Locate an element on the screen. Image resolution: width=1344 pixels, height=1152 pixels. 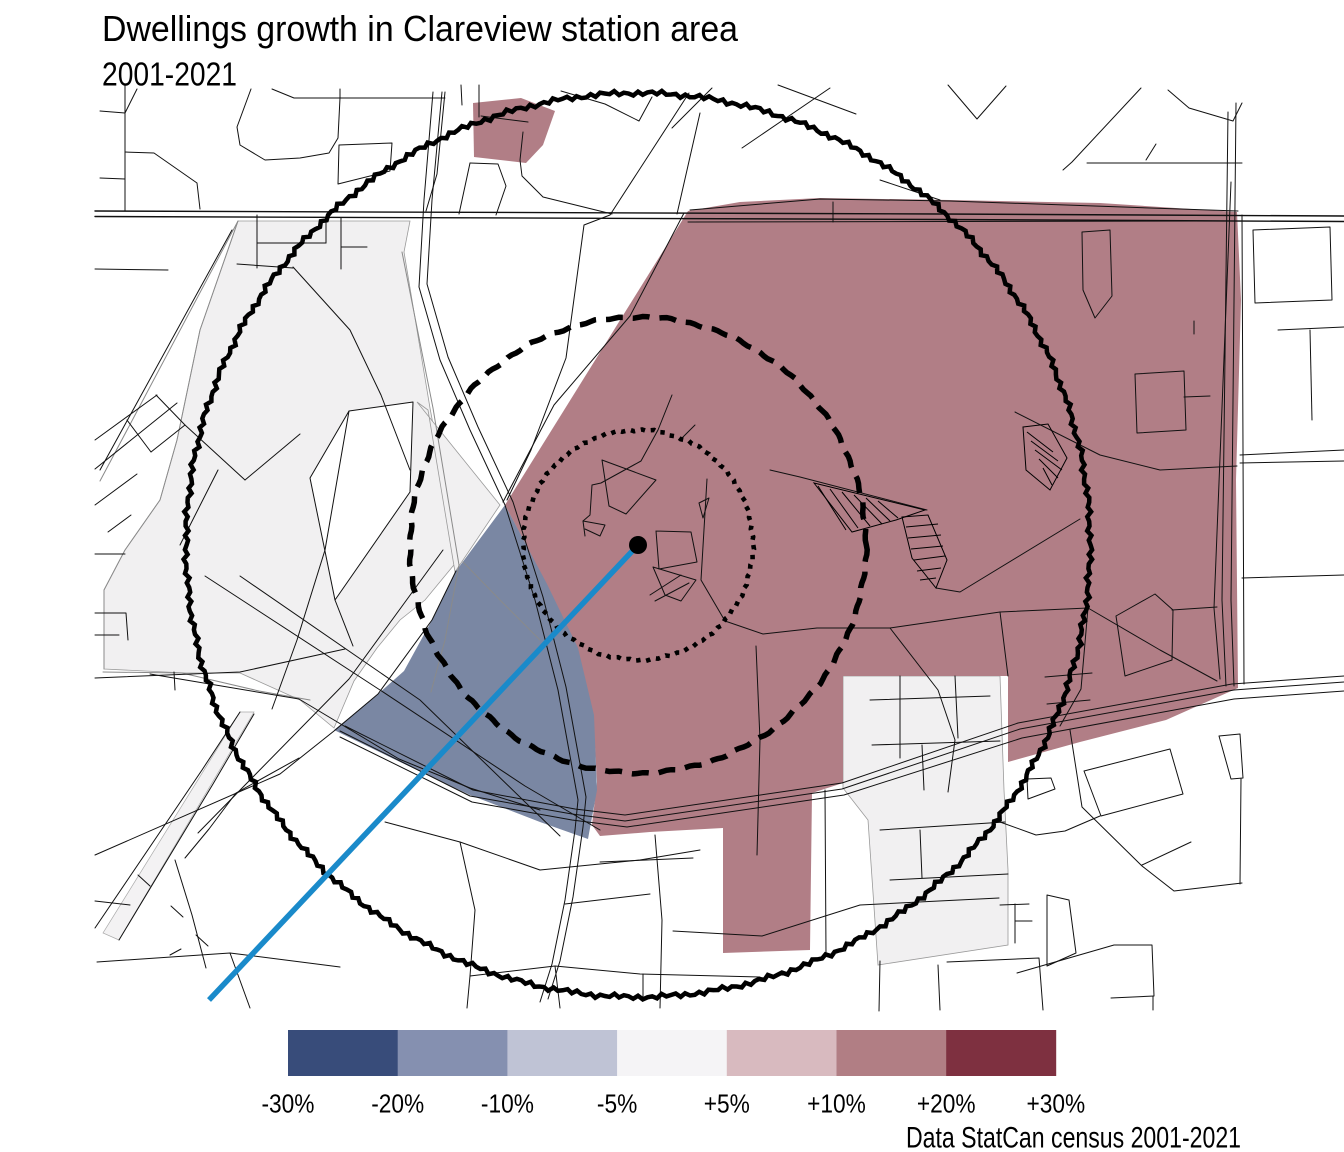
svg-text: Data StatCan census 2001-2021 is located at coordinates (1073, 1136).